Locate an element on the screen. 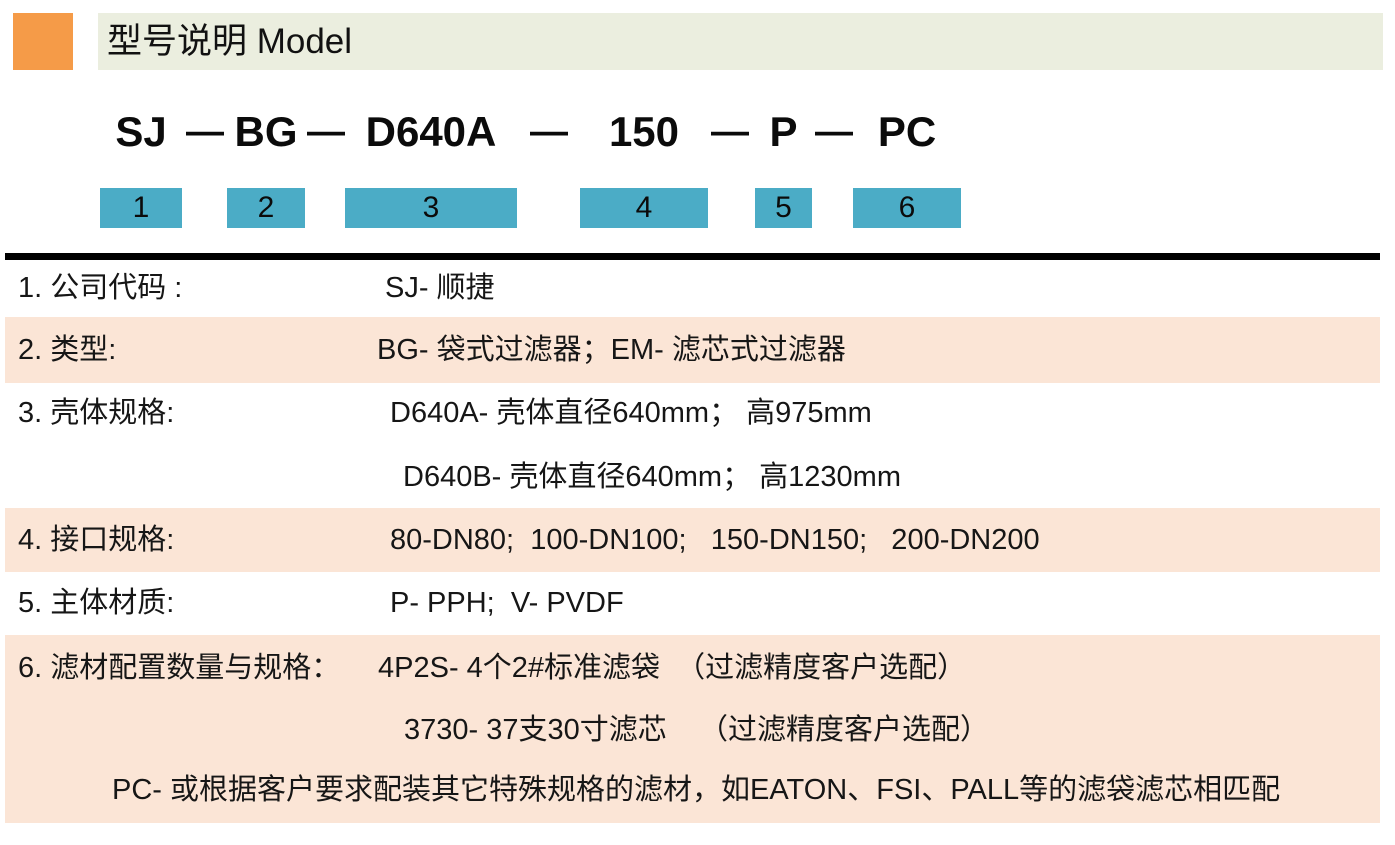 The image size is (1395, 845). legend-row-value: D640A- 壳体直径640mm； 高975mm is located at coordinates (631, 413).